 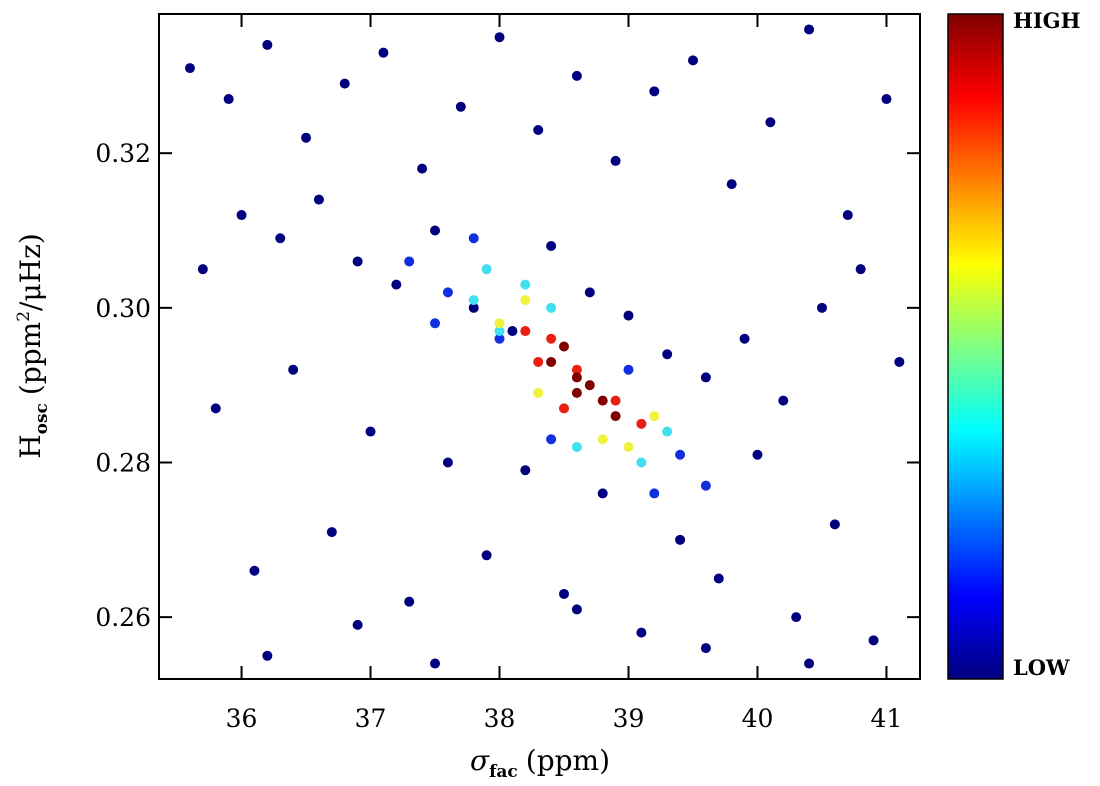 What do you see at coordinates (503, 772) in the screenshot?
I see `x-sub: fac` at bounding box center [503, 772].